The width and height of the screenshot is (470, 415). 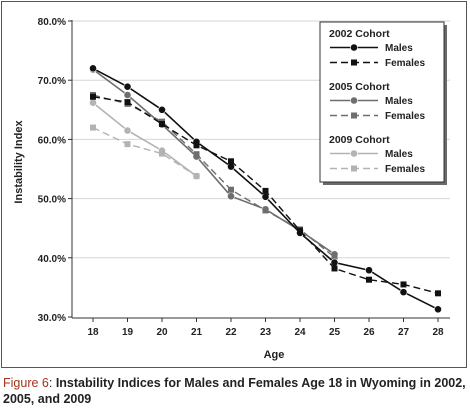 What do you see at coordinates (197, 332) in the screenshot?
I see `x-tick-label: 21` at bounding box center [197, 332].